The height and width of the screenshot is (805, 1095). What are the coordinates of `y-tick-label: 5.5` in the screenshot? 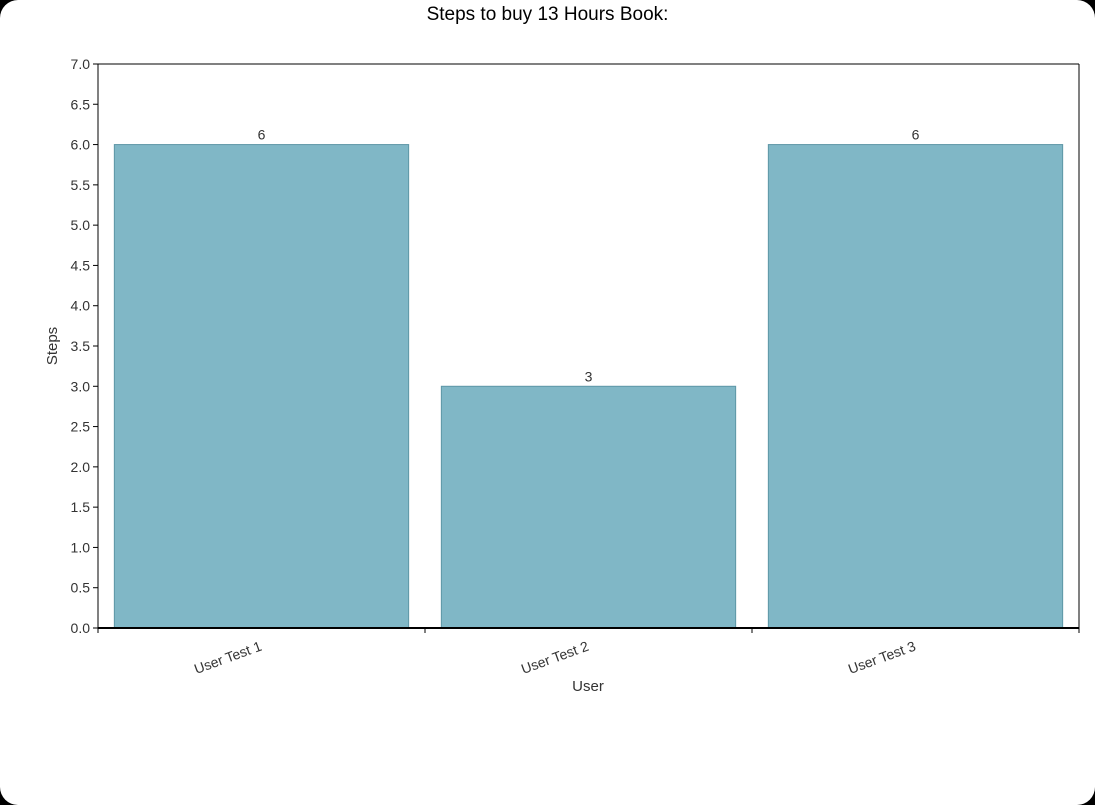 It's located at (81, 185).